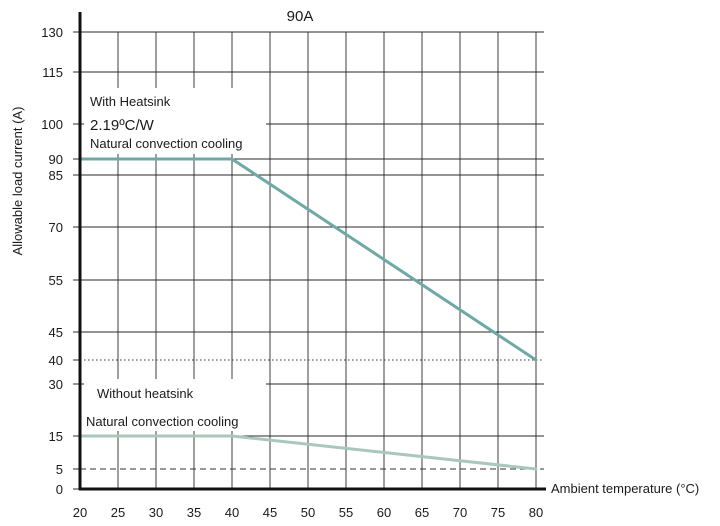 This screenshot has height=526, width=720. I want to click on x-tick-label: 70, so click(460, 512).